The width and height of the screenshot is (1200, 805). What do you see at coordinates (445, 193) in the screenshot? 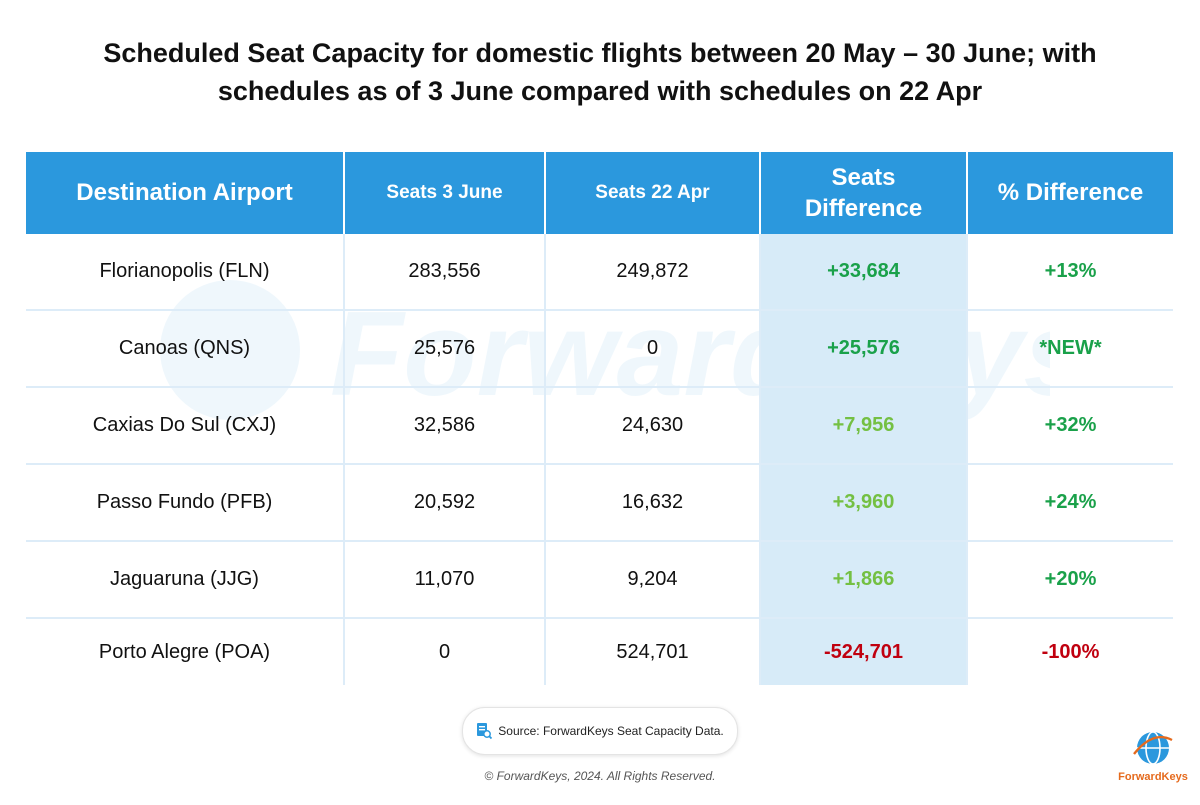
I see `header-seats-3-june: Seats 3 June` at bounding box center [445, 193].